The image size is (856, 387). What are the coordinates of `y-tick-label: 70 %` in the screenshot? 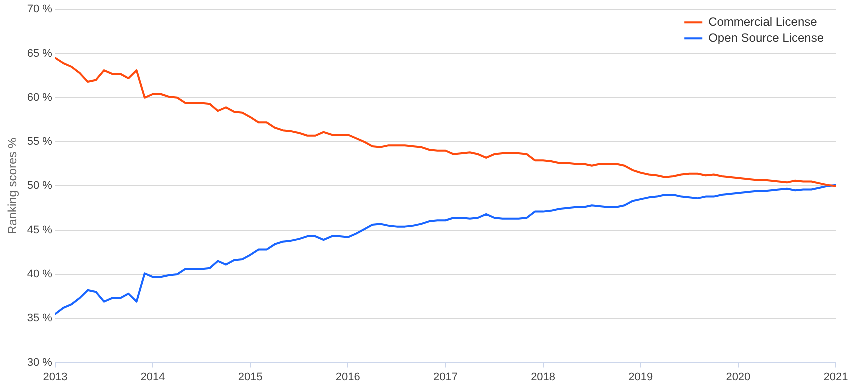 It's located at (40, 10).